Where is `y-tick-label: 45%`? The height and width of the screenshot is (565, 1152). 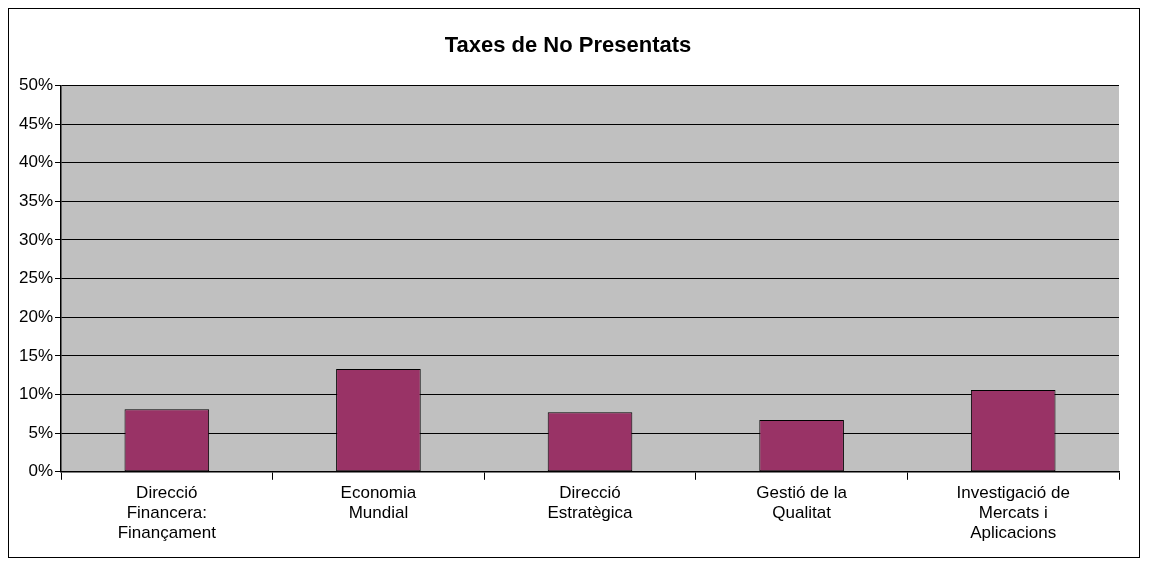
y-tick-label: 45% is located at coordinates (36, 123).